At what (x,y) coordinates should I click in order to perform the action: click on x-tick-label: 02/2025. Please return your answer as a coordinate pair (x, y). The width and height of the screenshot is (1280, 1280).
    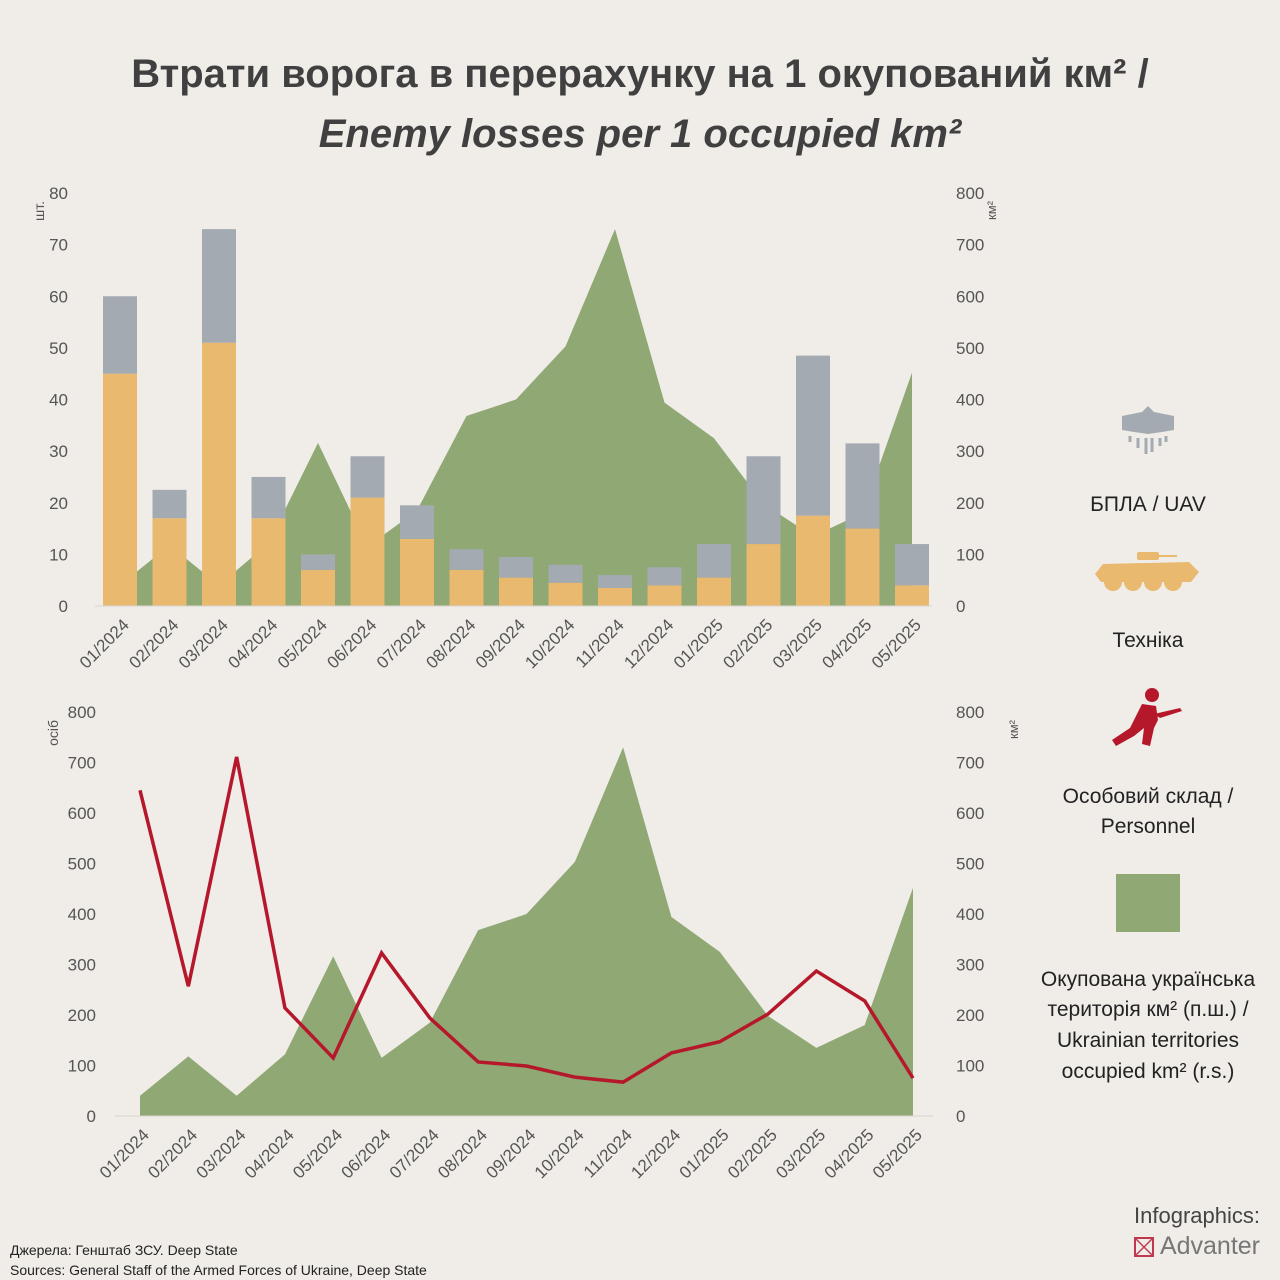
    Looking at the image, I should click on (747, 643).